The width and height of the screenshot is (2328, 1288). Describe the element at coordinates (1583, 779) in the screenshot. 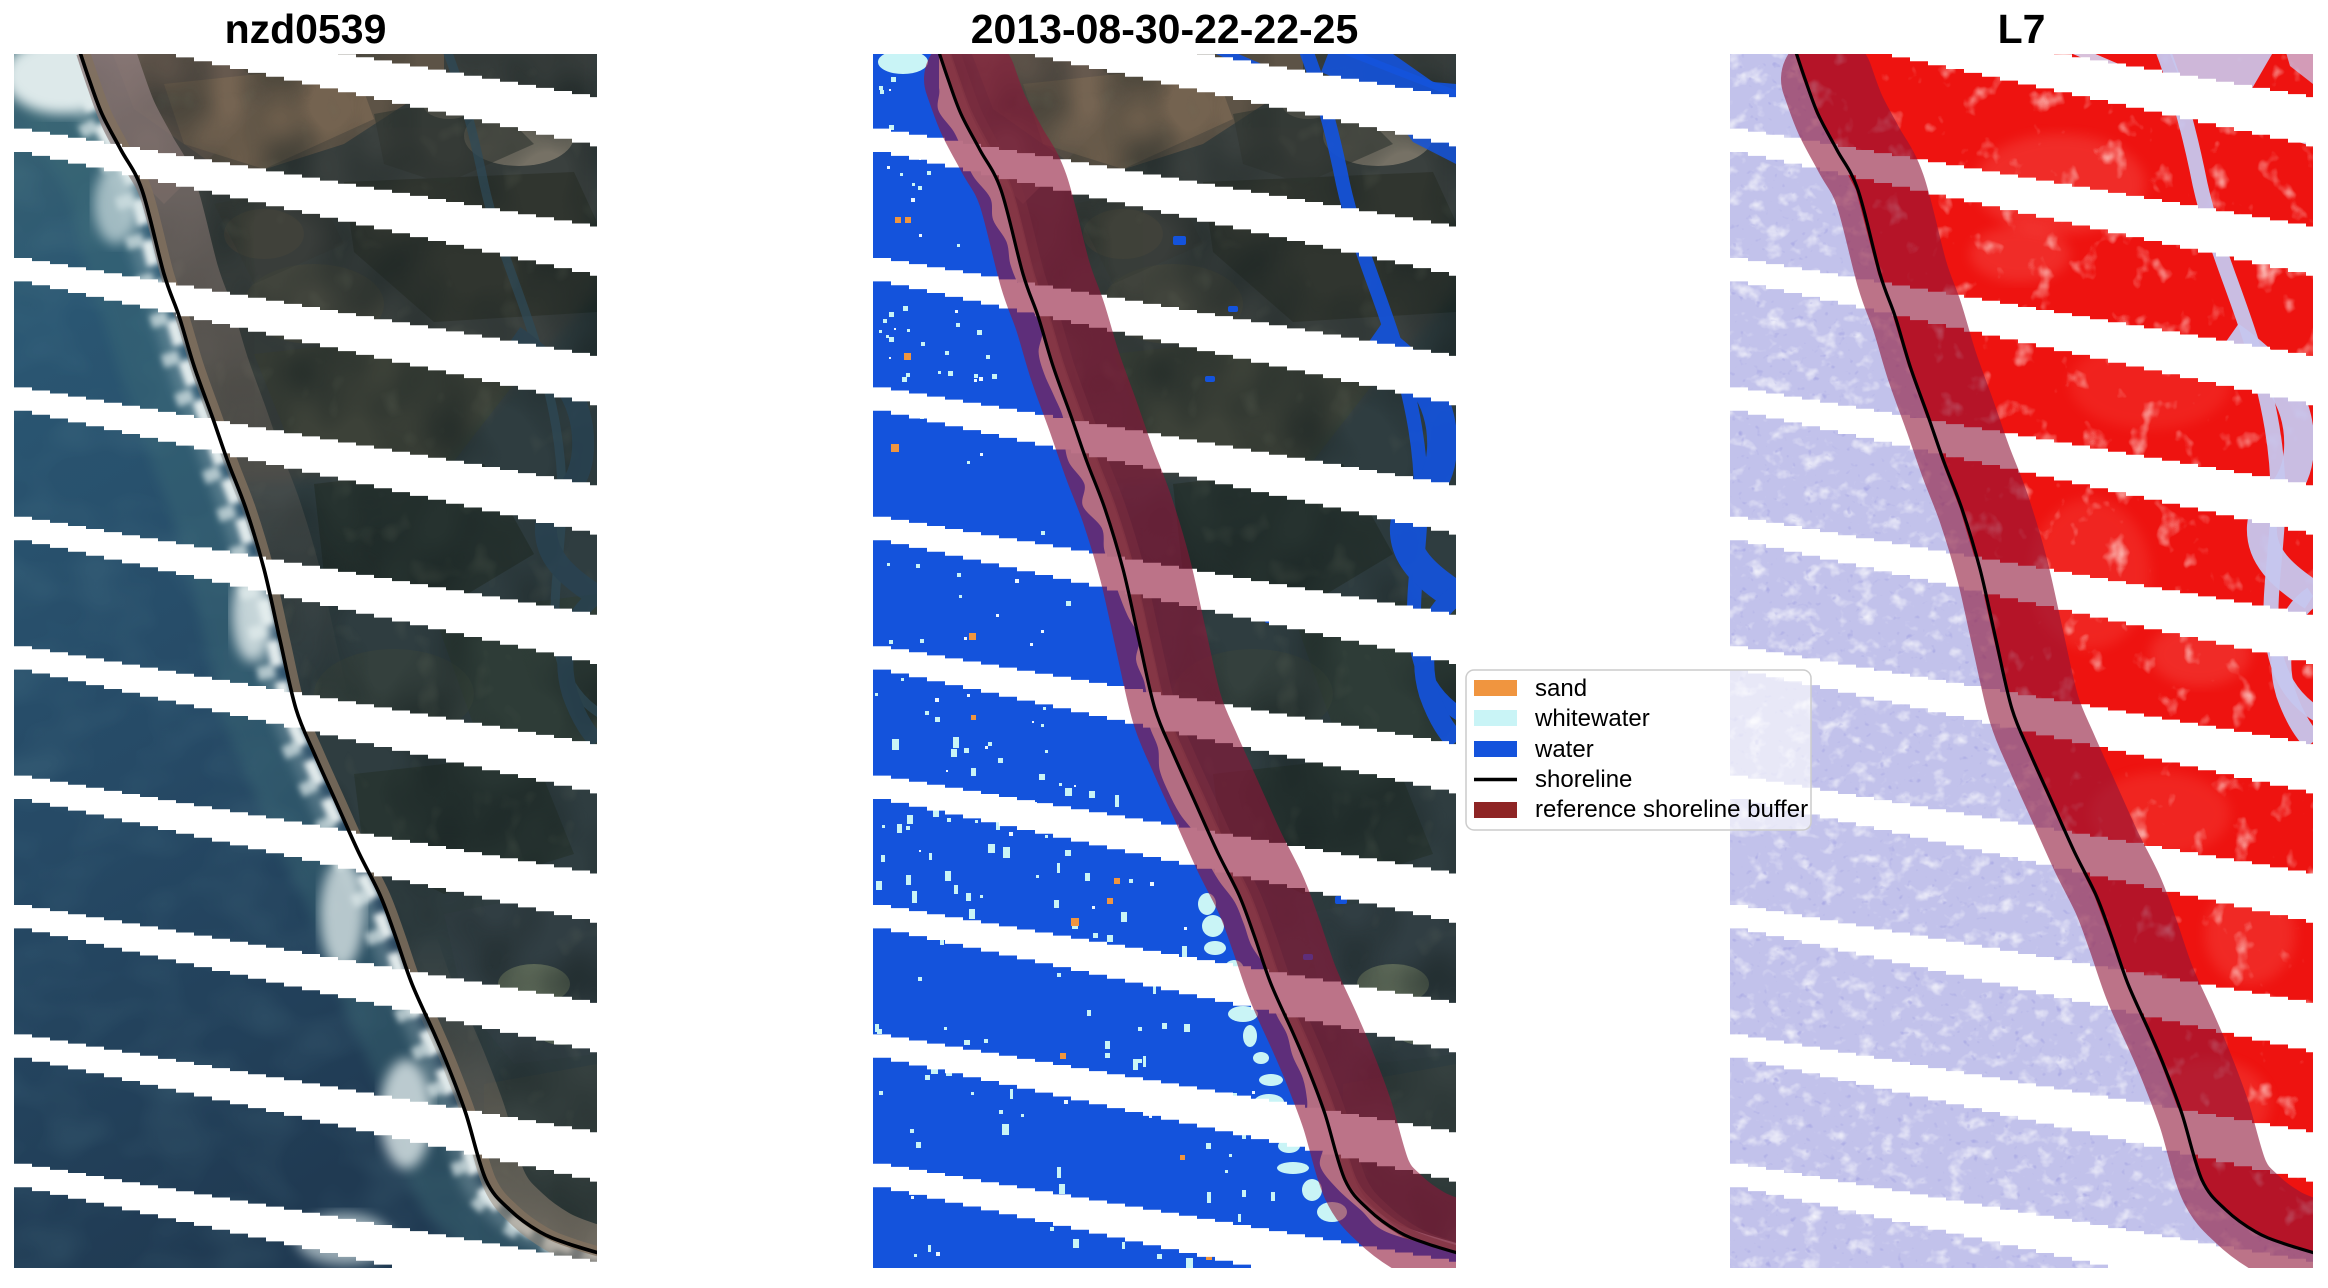

I see `svg-text: shoreline` at that location.